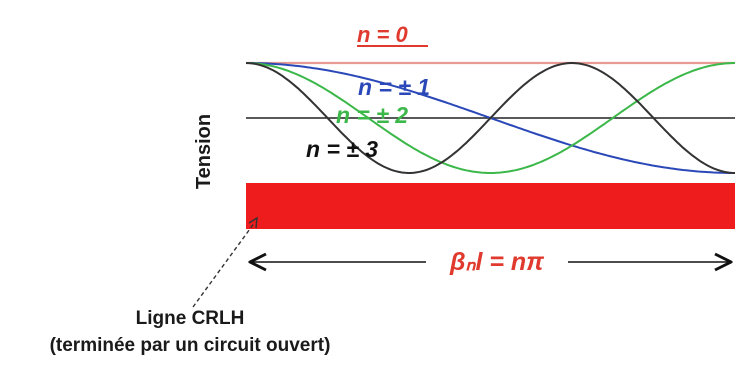 The image size is (735, 368). I want to click on mode-n2-label: n = ± 2, so click(372, 115).